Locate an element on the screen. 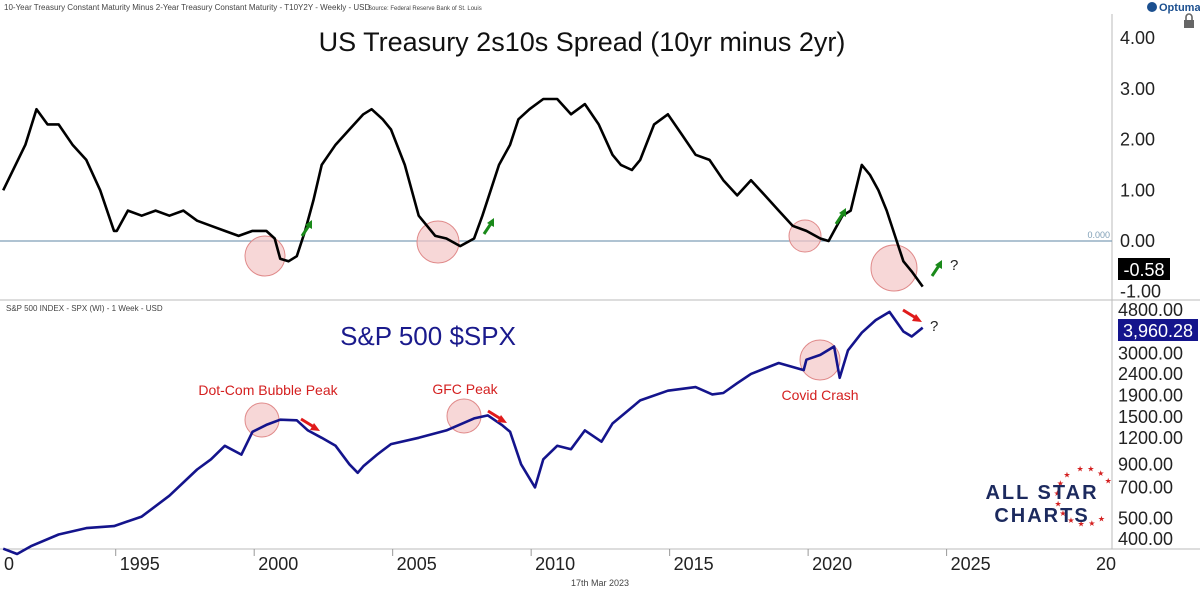 Image resolution: width=1200 pixels, height=596 pixels. highlight-circle-2006 is located at coordinates (438, 242).